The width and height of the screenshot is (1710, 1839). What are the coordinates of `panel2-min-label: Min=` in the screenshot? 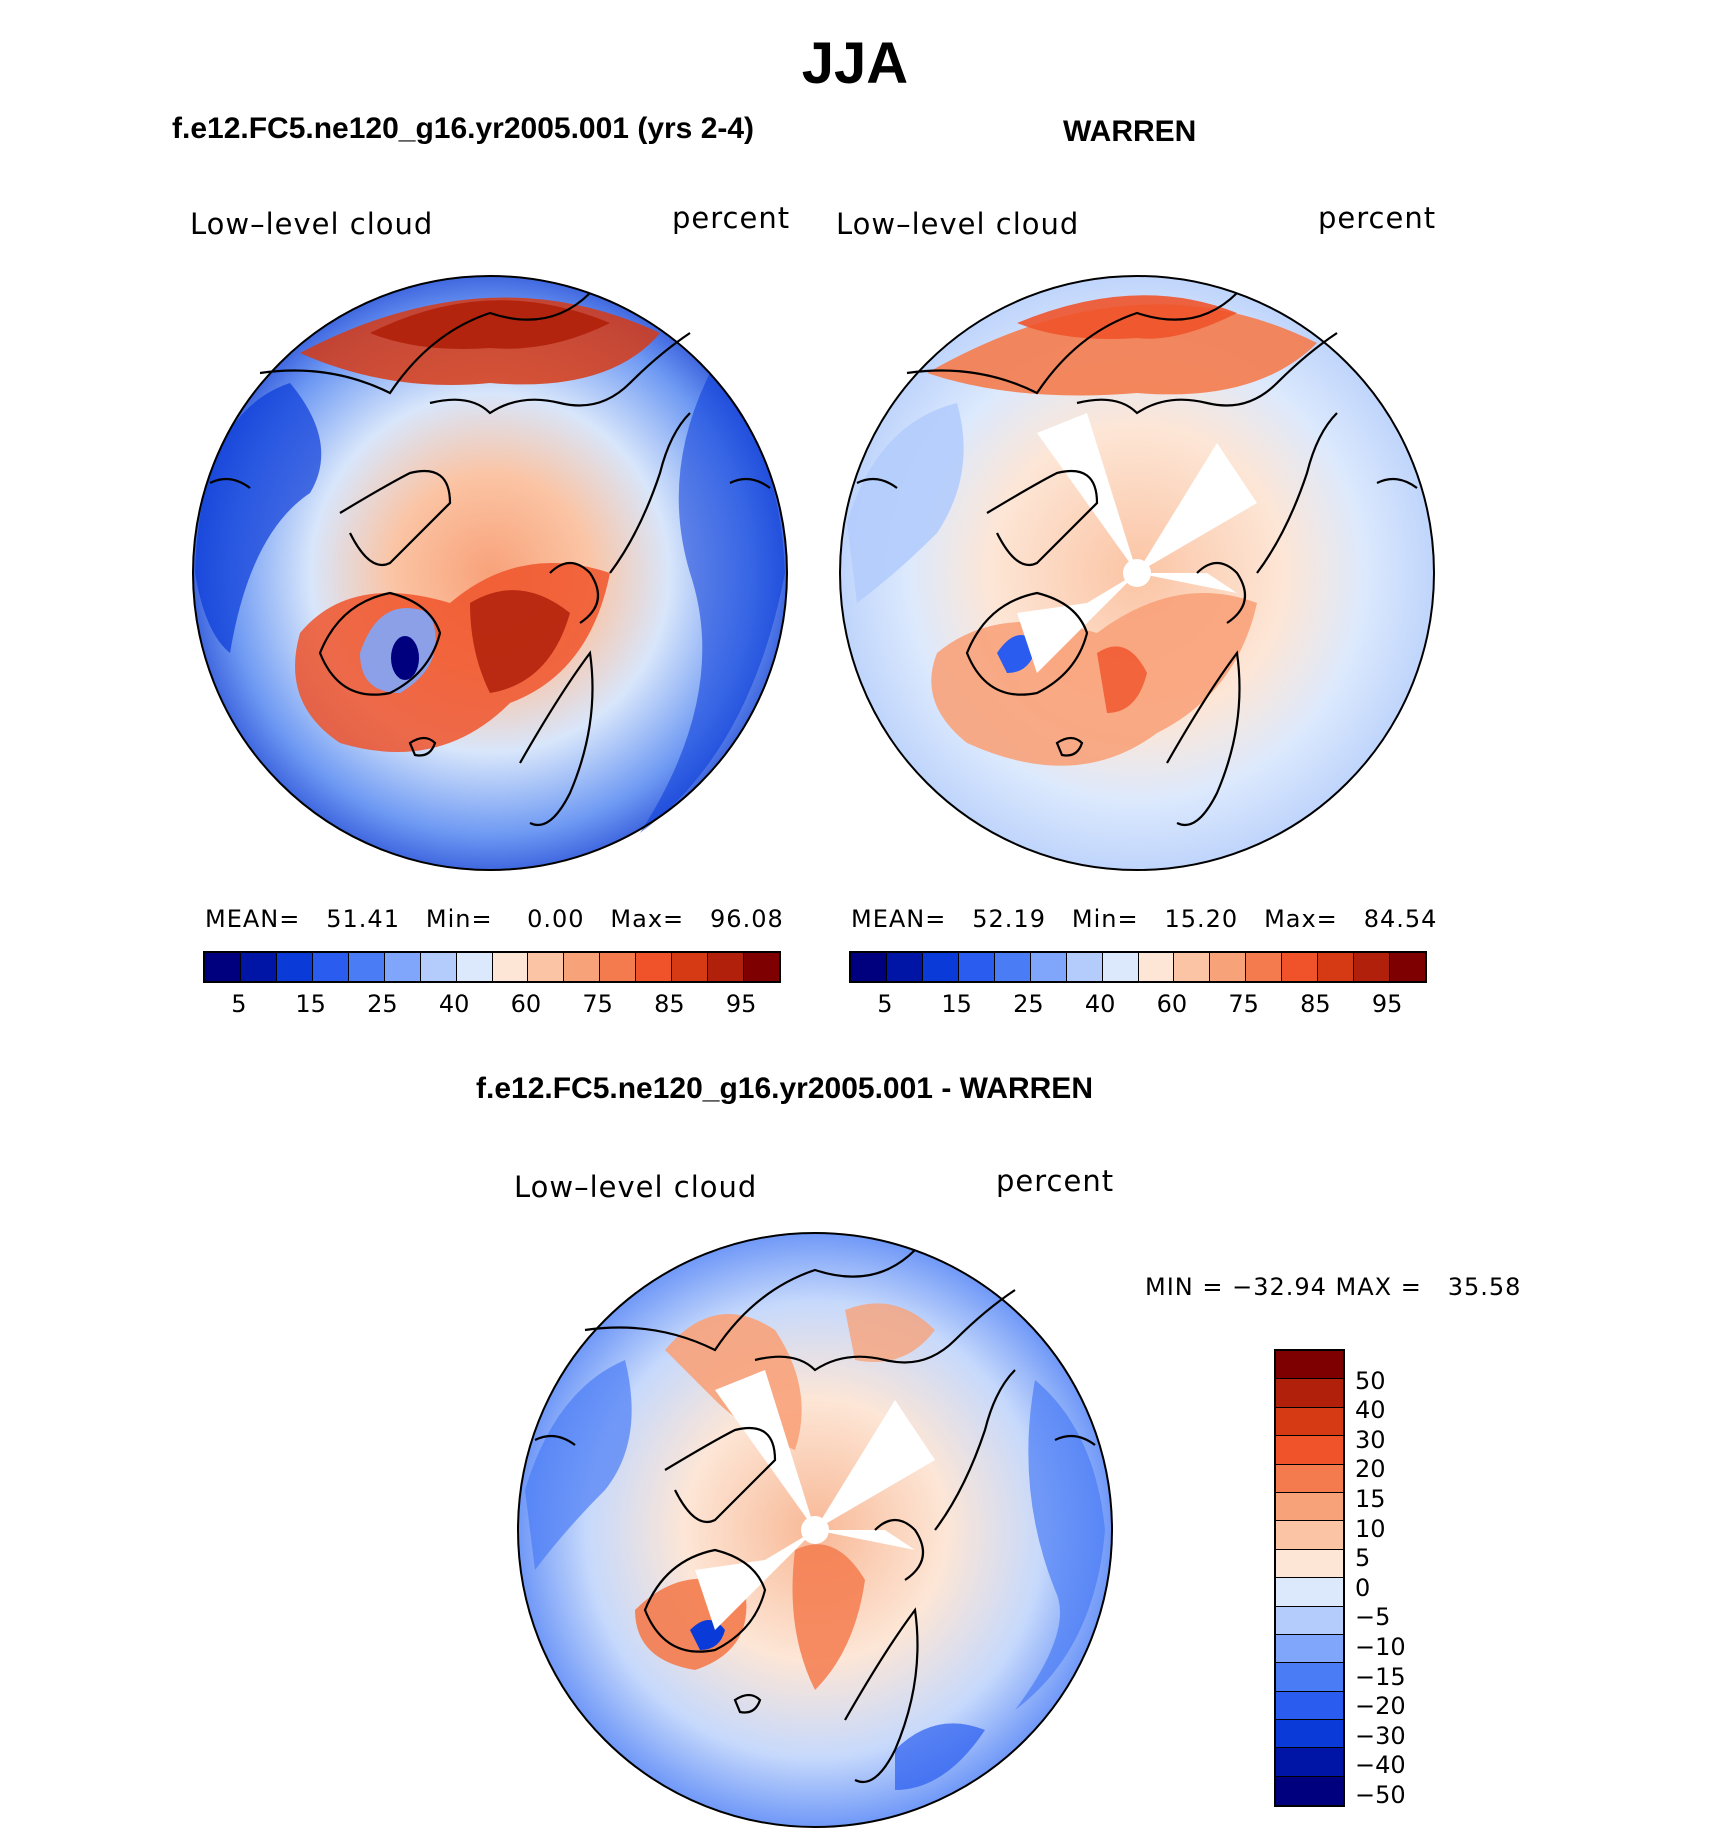 It's located at (1105, 919).